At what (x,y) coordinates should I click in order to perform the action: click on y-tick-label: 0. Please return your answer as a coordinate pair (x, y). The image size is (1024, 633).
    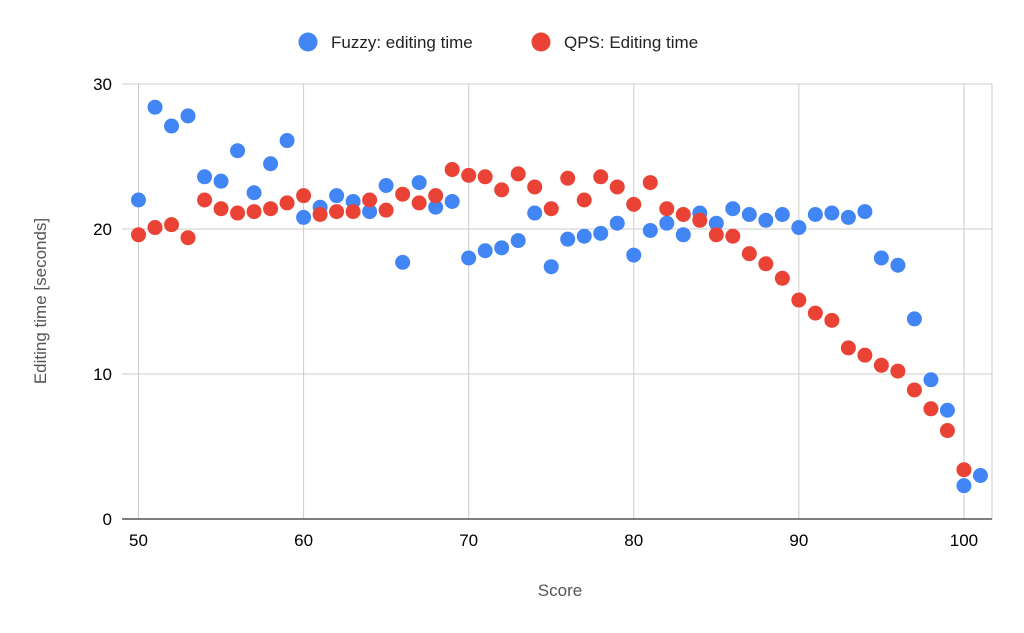
    Looking at the image, I should click on (107, 519).